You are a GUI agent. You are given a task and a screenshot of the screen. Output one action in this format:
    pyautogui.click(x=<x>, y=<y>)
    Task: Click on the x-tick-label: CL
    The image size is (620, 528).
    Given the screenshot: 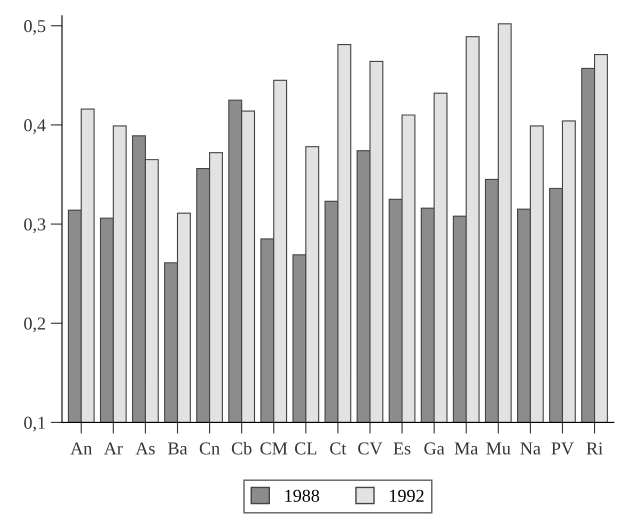 What is the action you would take?
    pyautogui.click(x=305, y=448)
    